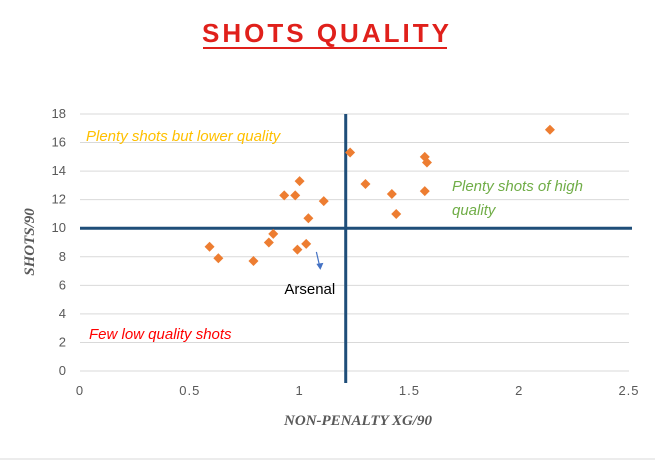  Describe the element at coordinates (189, 390) in the screenshot. I see `x-tick-label: 0.5` at that location.